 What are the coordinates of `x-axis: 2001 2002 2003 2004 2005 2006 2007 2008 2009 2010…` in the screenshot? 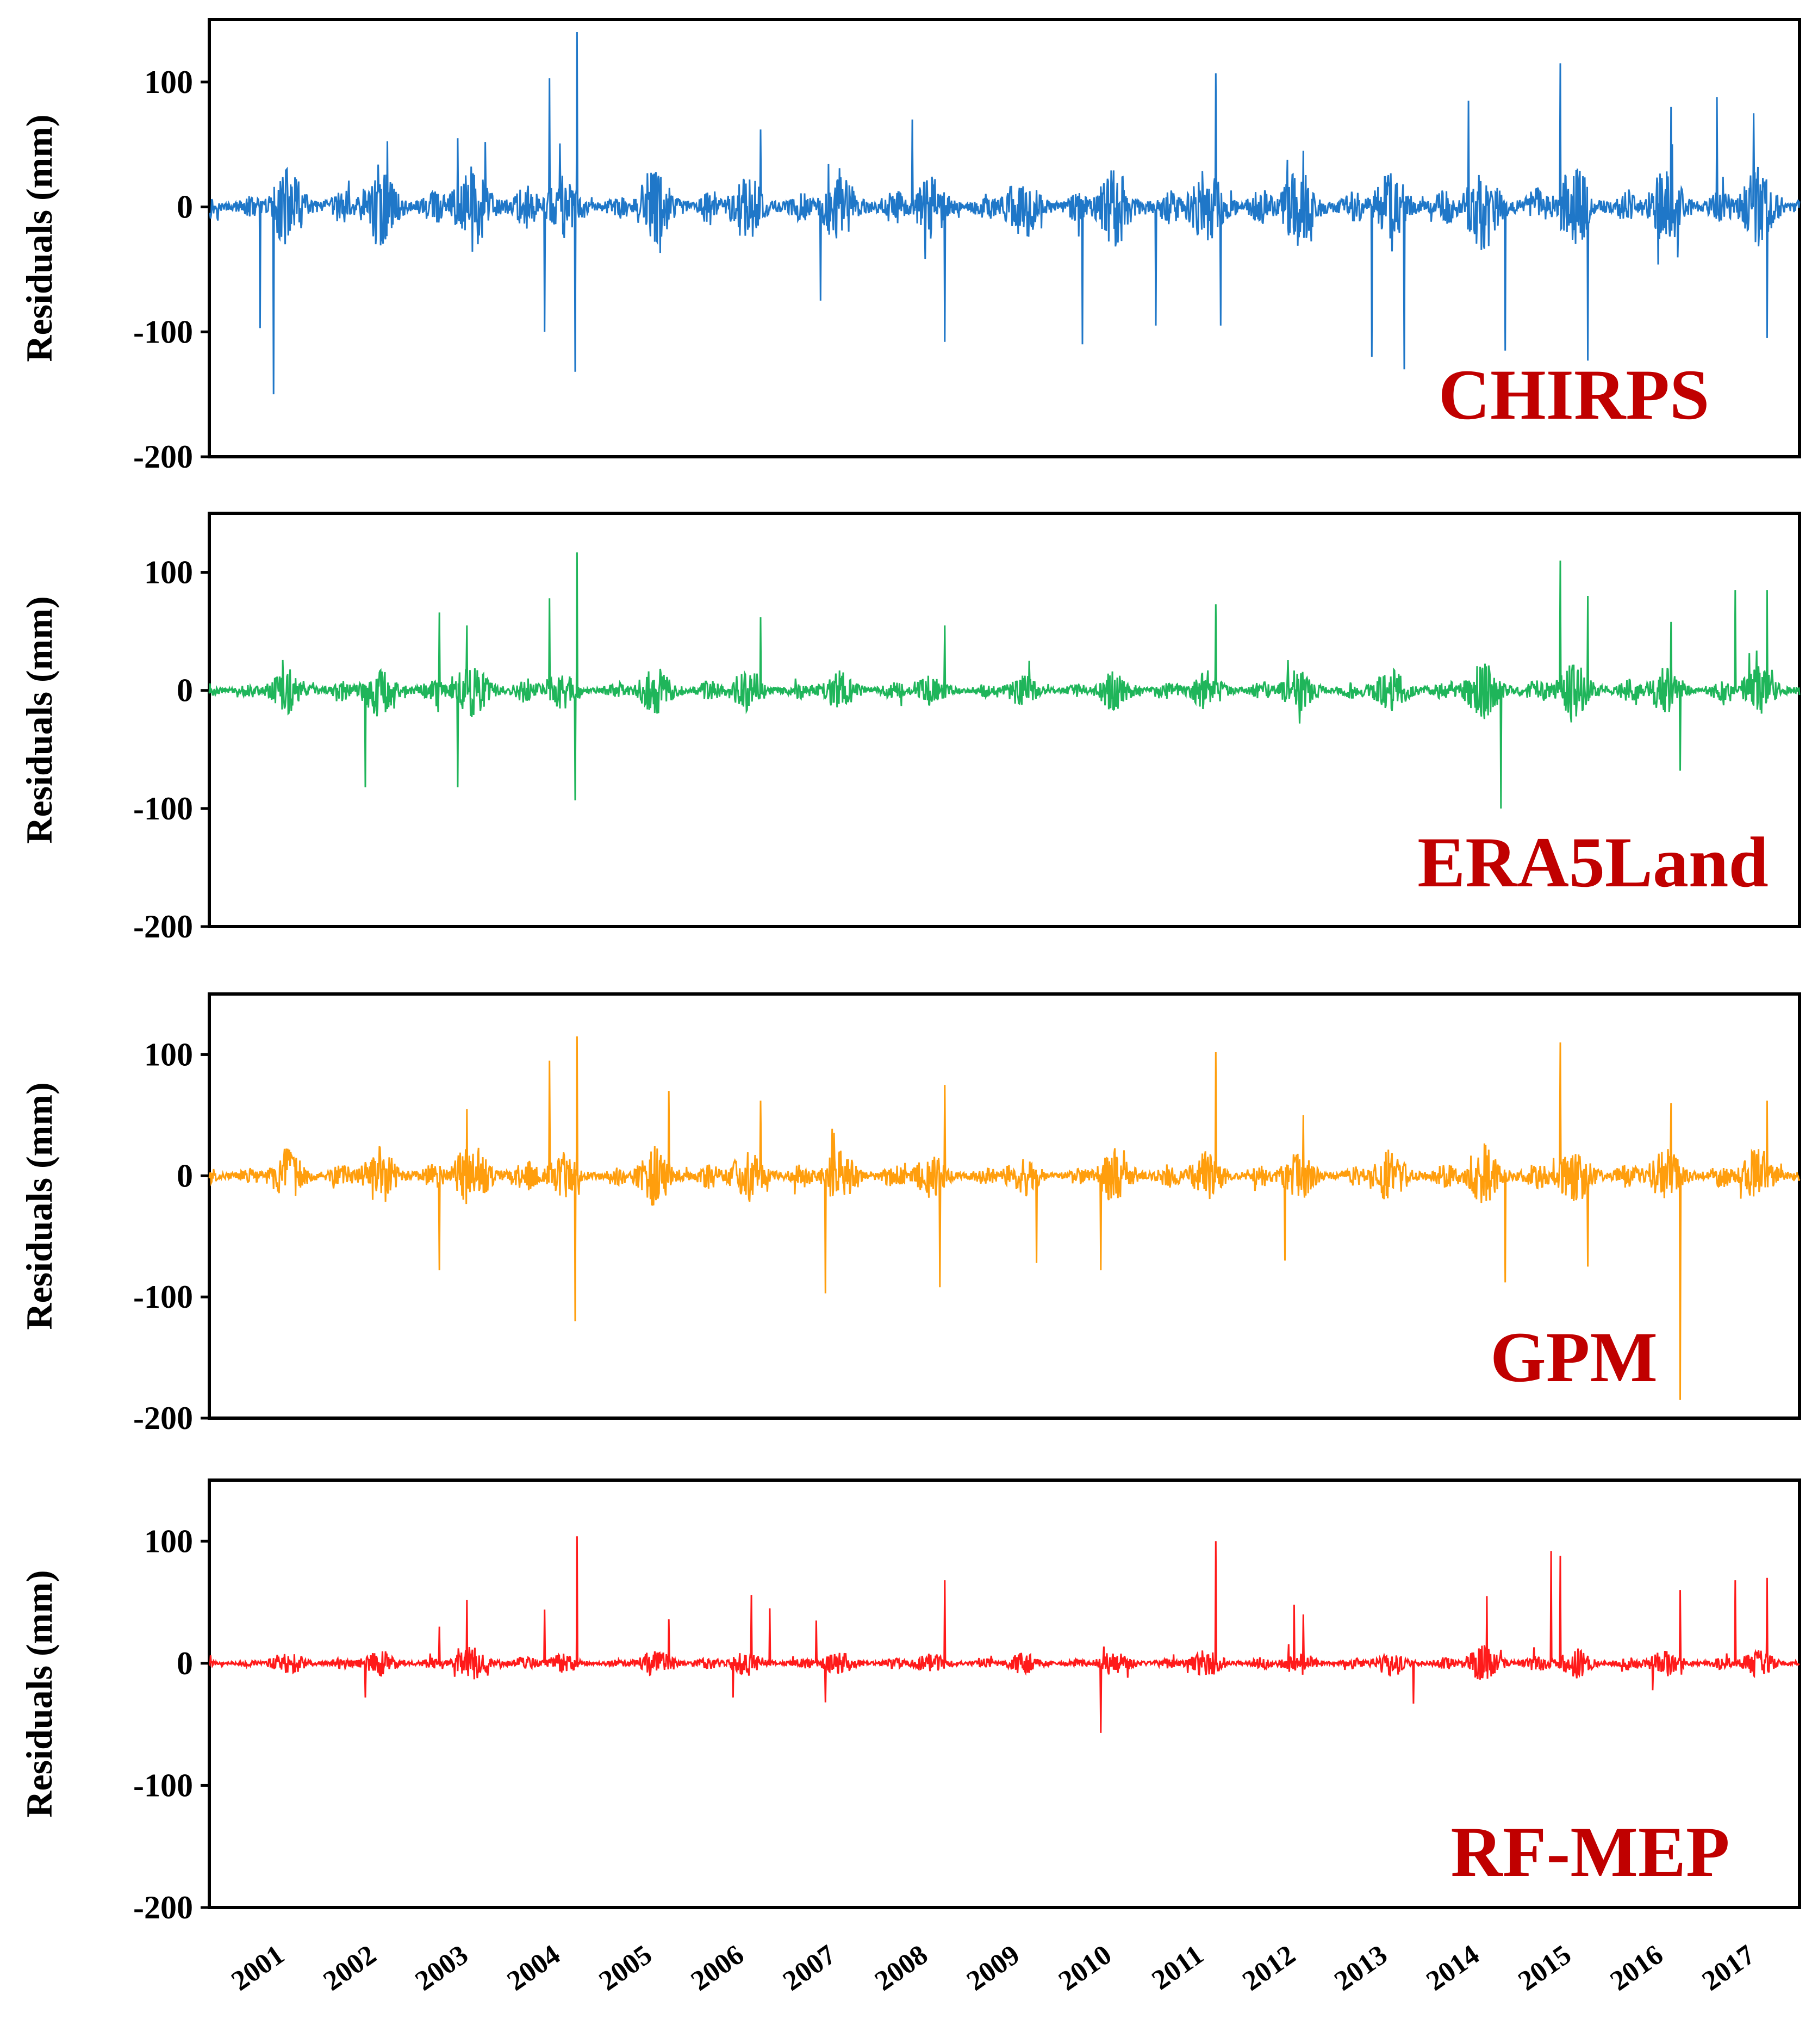 It's located at (993, 1968).